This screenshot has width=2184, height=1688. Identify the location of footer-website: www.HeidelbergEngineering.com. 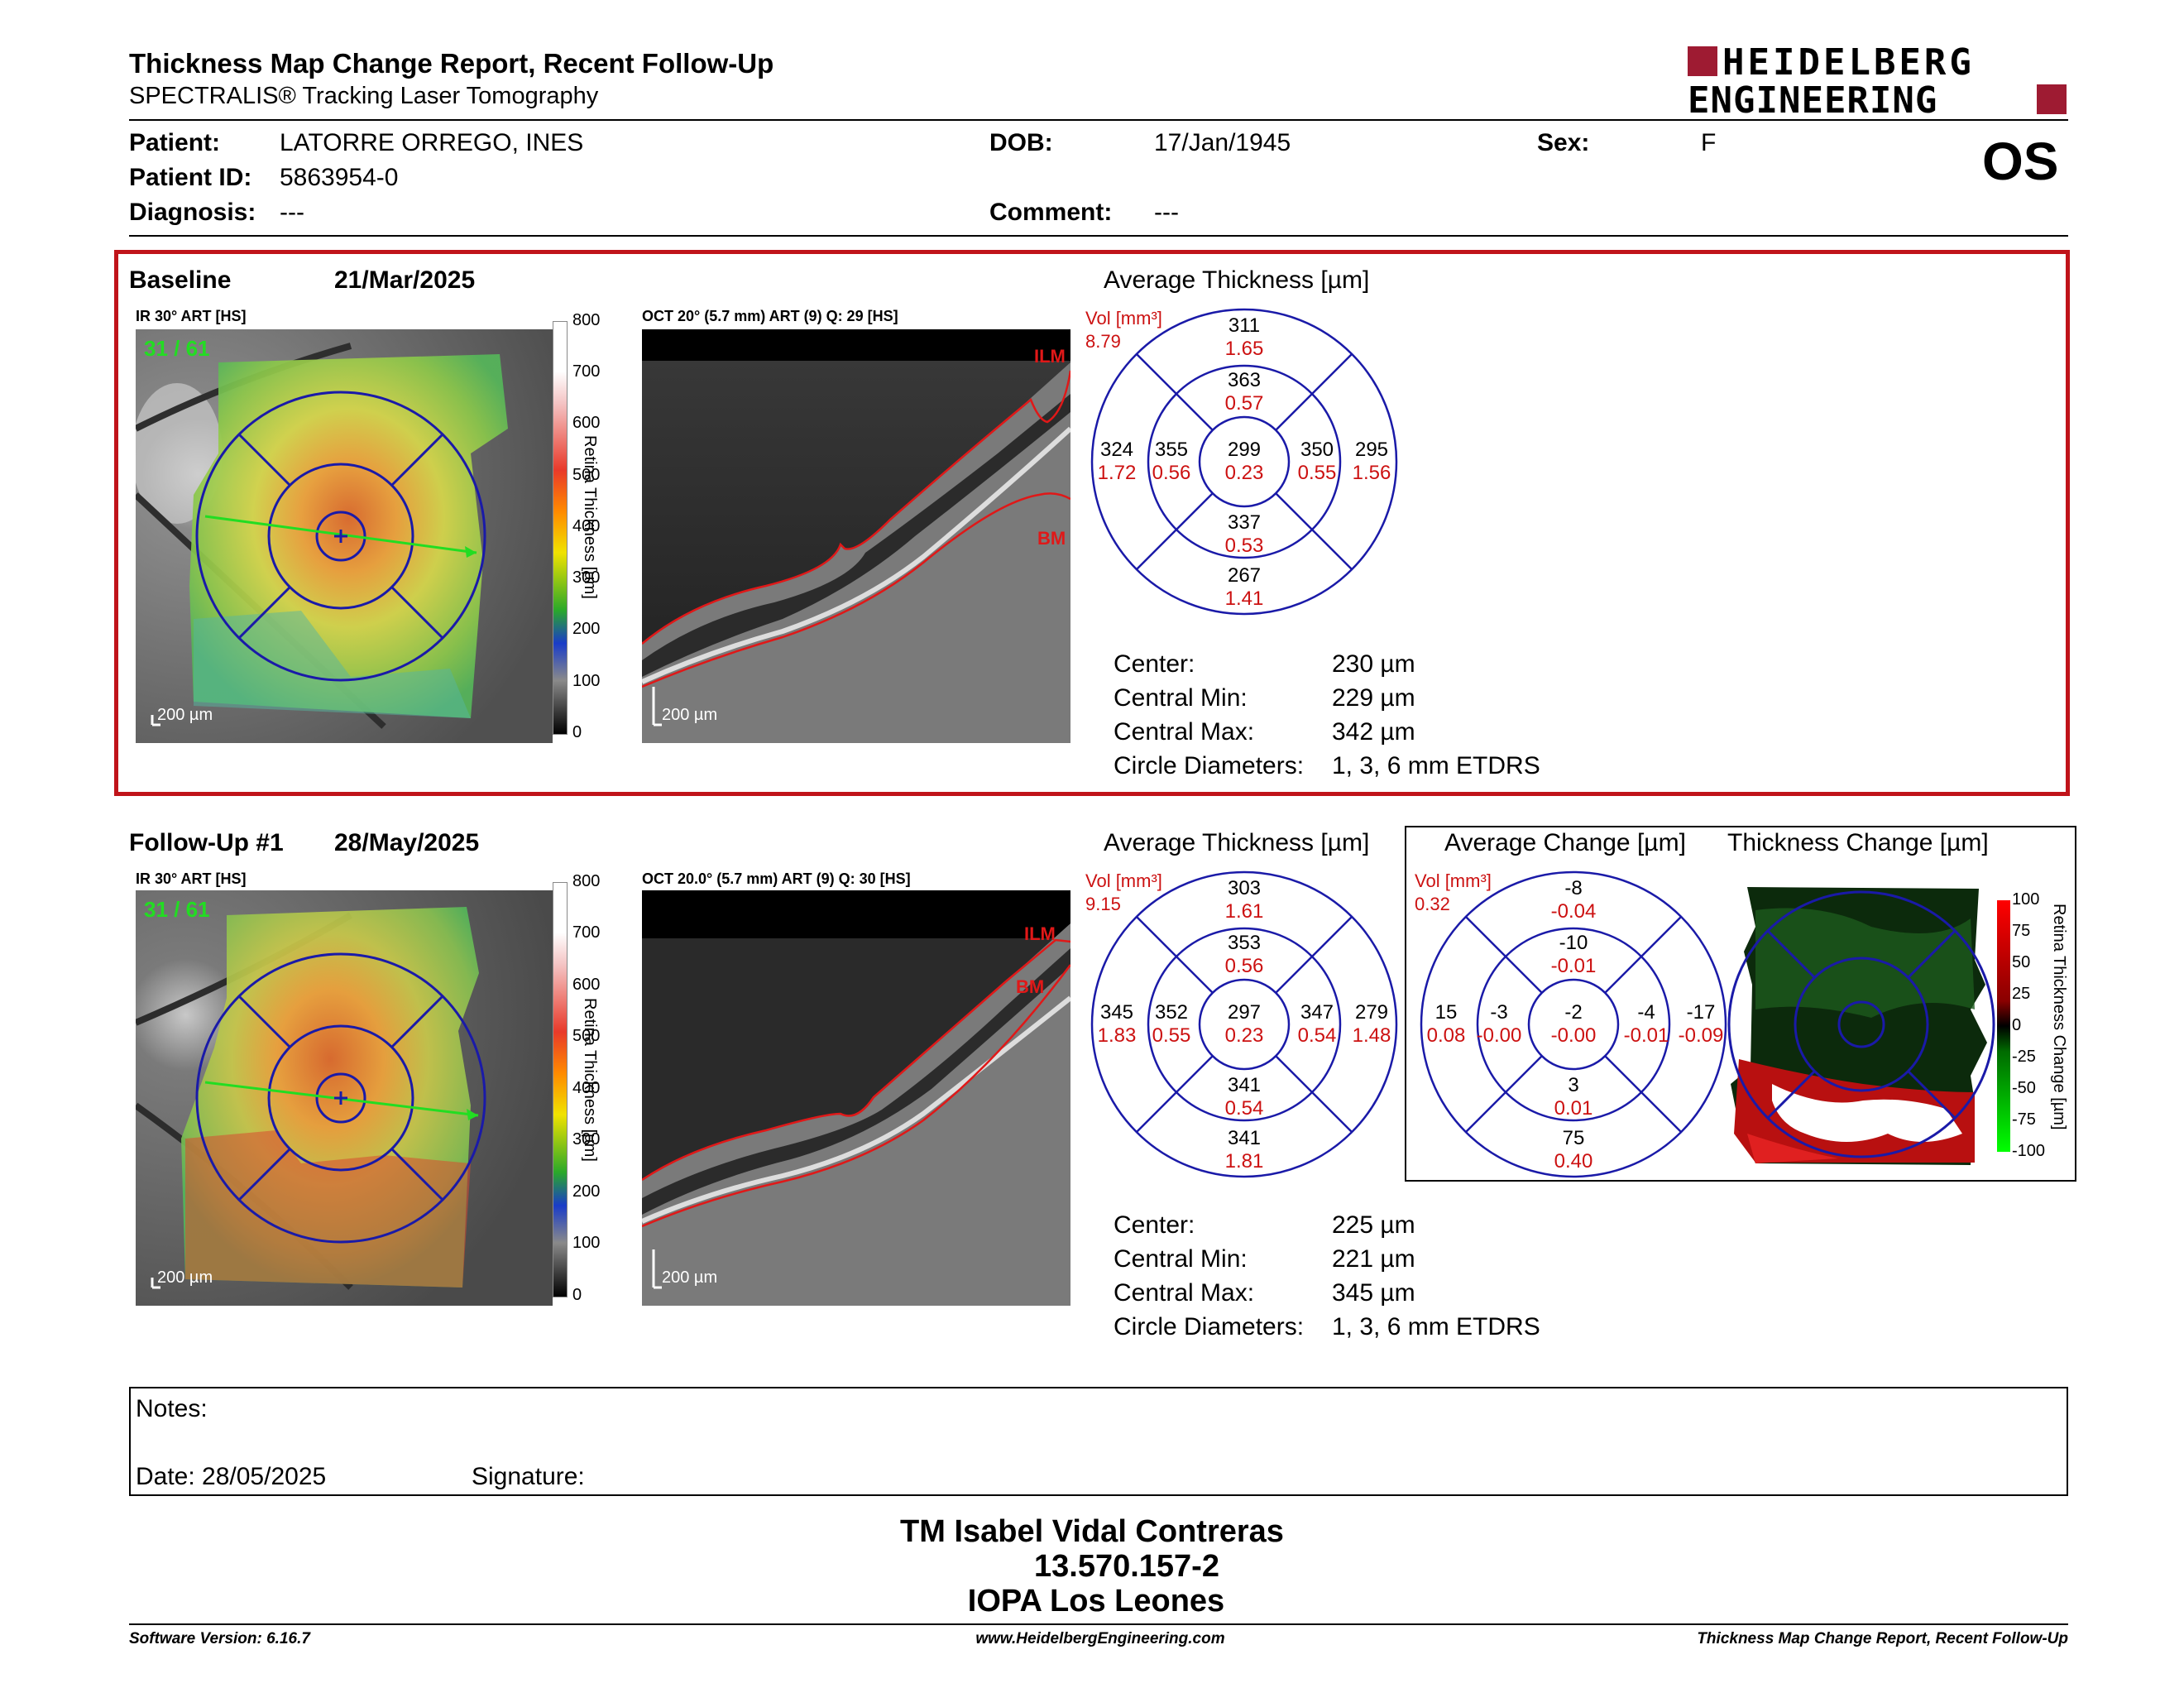
(1100, 1638).